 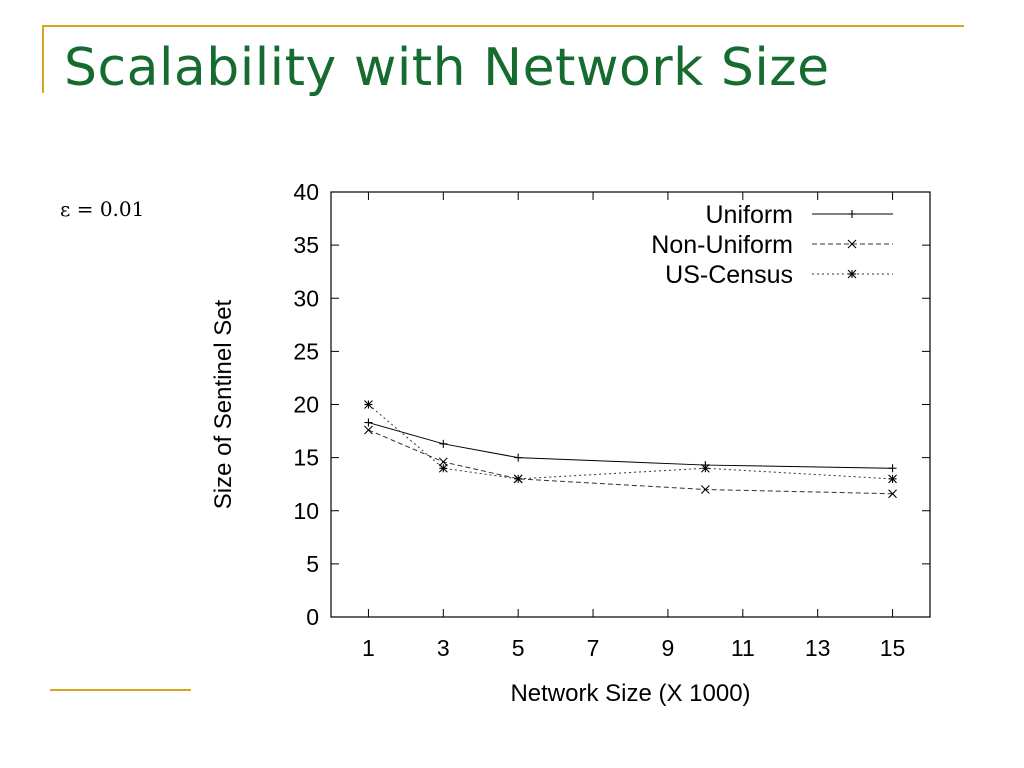 I want to click on y-axis-label: Size of Sentinel Set, so click(x=223, y=404).